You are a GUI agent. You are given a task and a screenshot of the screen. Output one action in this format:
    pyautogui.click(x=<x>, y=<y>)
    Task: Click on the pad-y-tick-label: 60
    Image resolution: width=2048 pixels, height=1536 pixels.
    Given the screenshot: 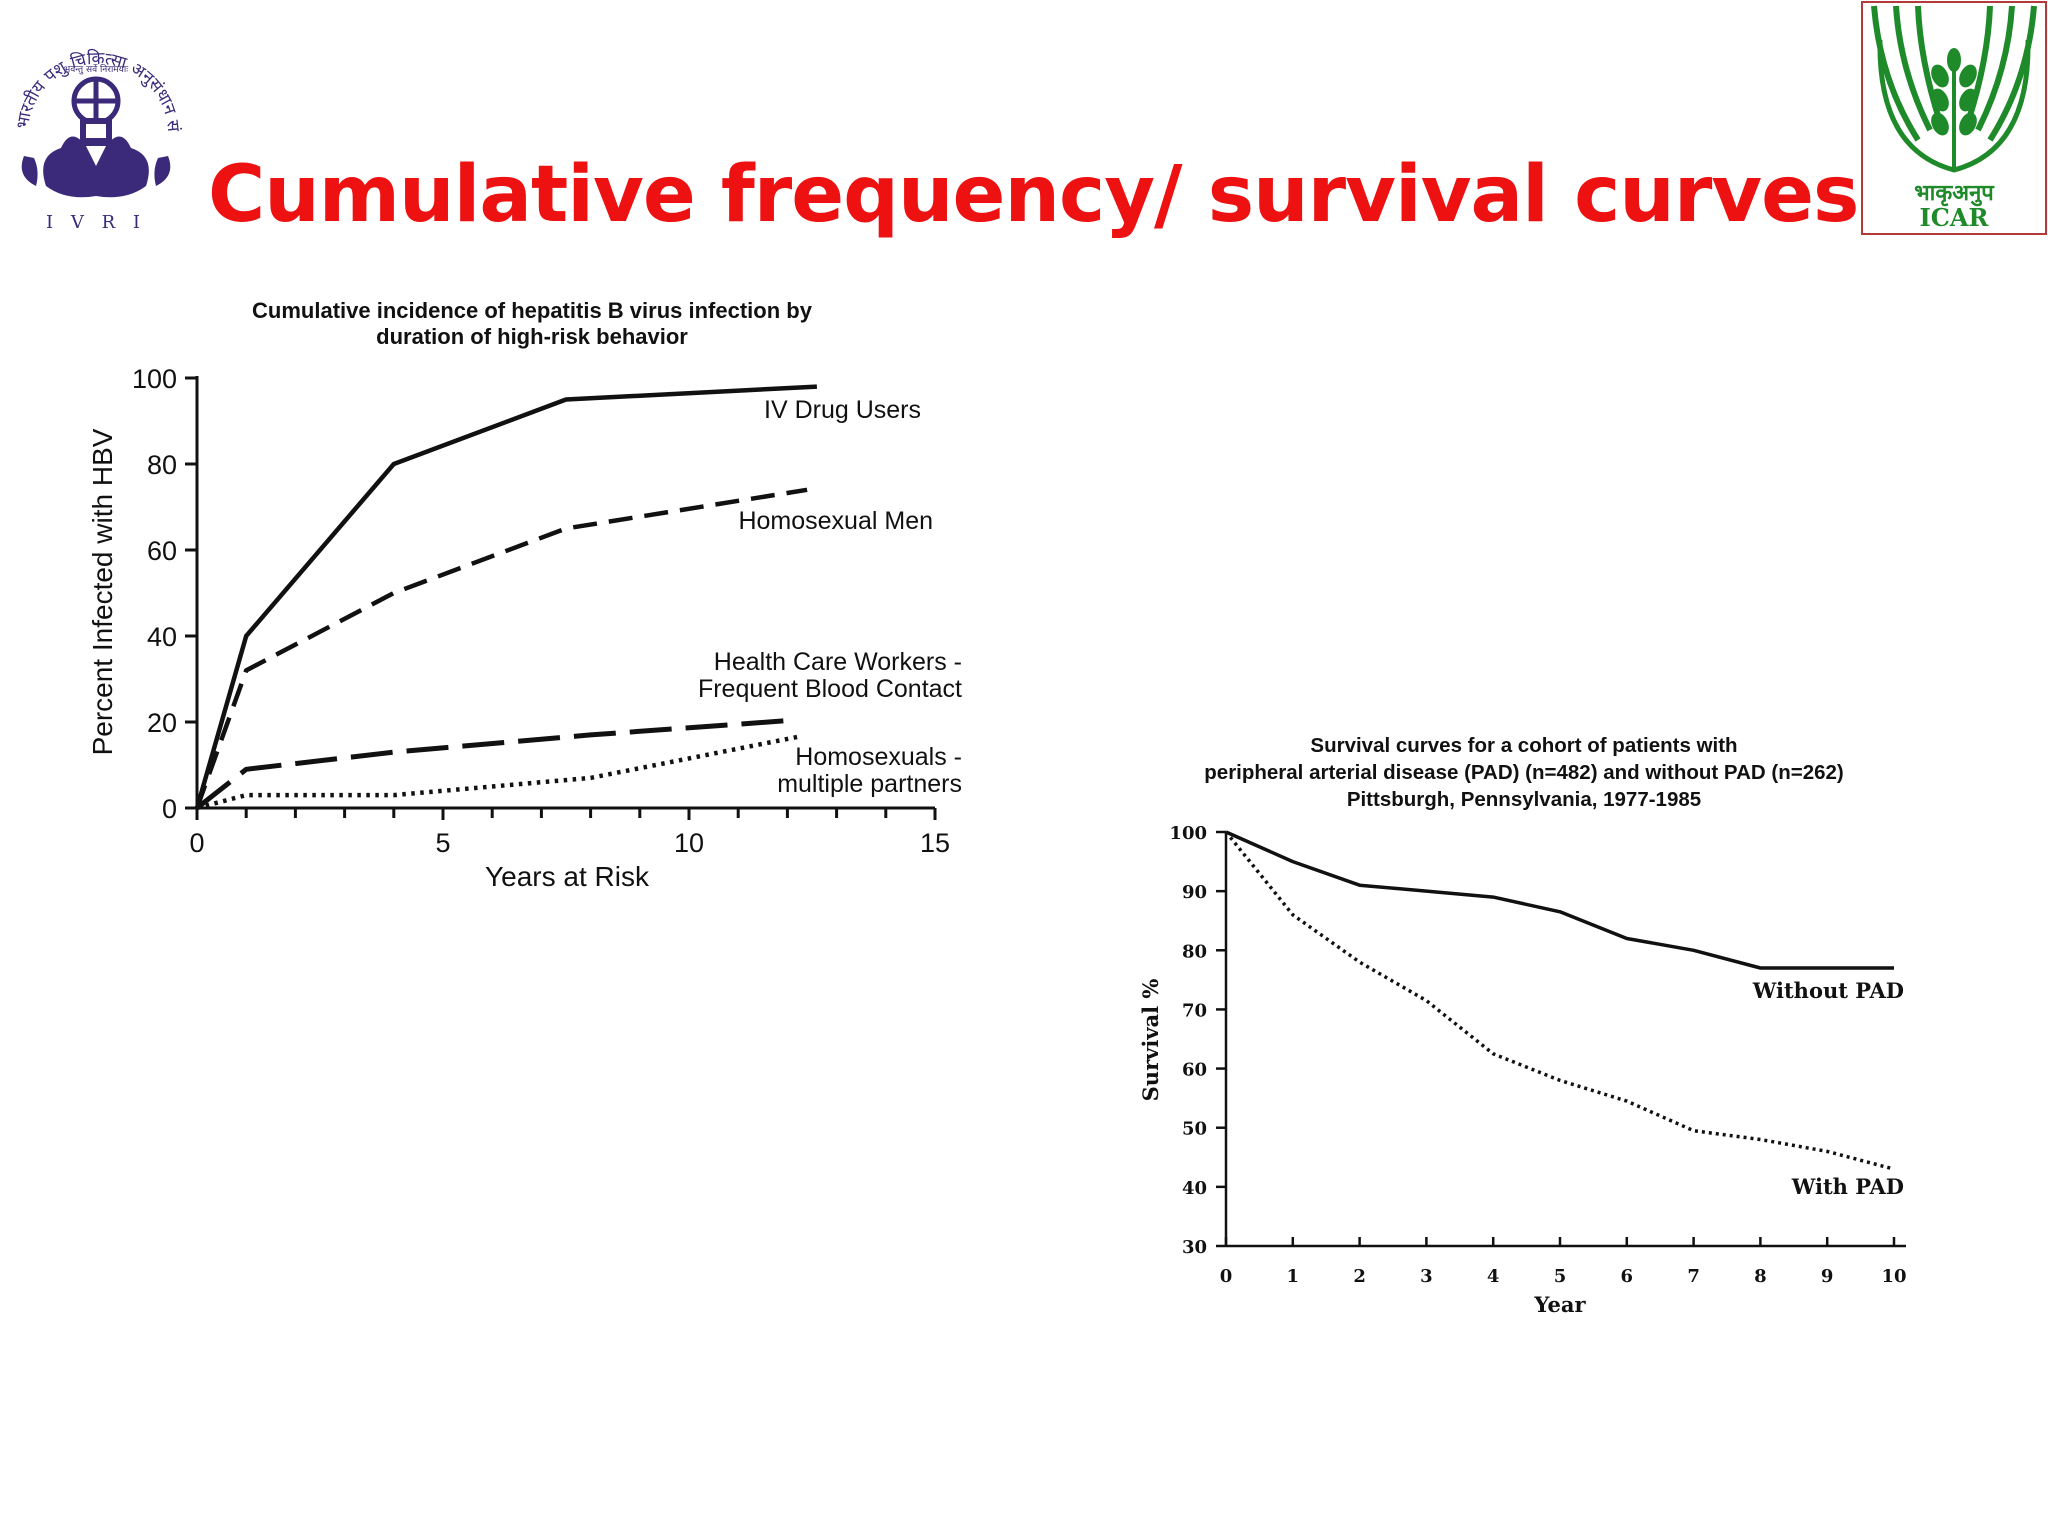 What is the action you would take?
    pyautogui.click(x=1194, y=1070)
    